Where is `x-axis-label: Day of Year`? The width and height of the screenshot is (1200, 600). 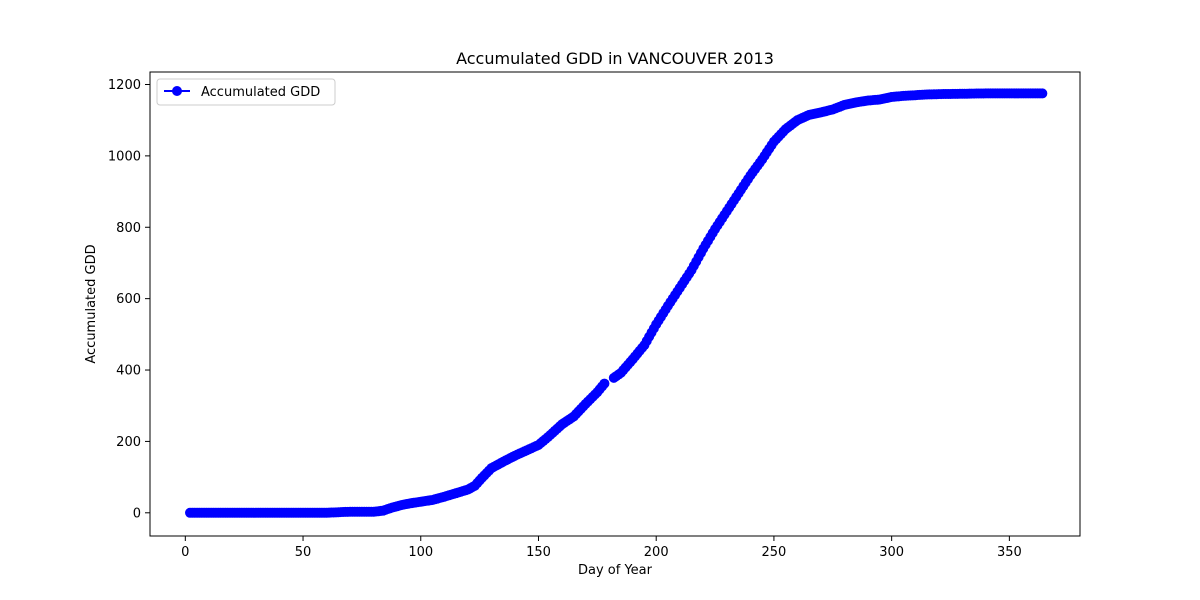
x-axis-label: Day of Year is located at coordinates (615, 570).